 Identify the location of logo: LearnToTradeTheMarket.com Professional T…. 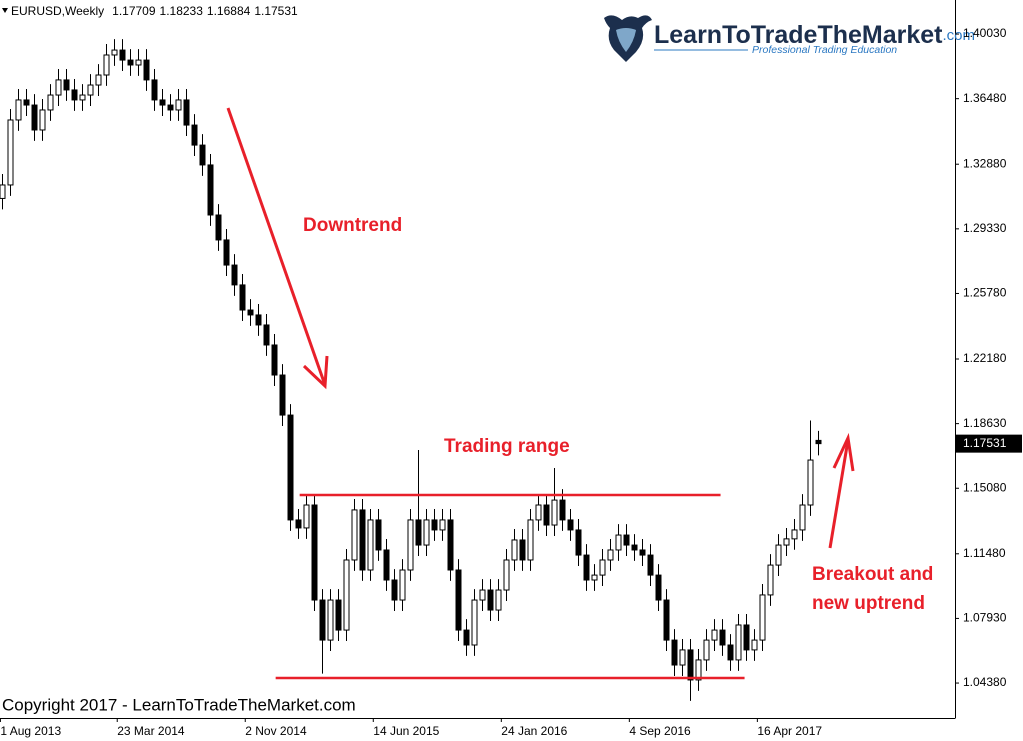
(789, 38).